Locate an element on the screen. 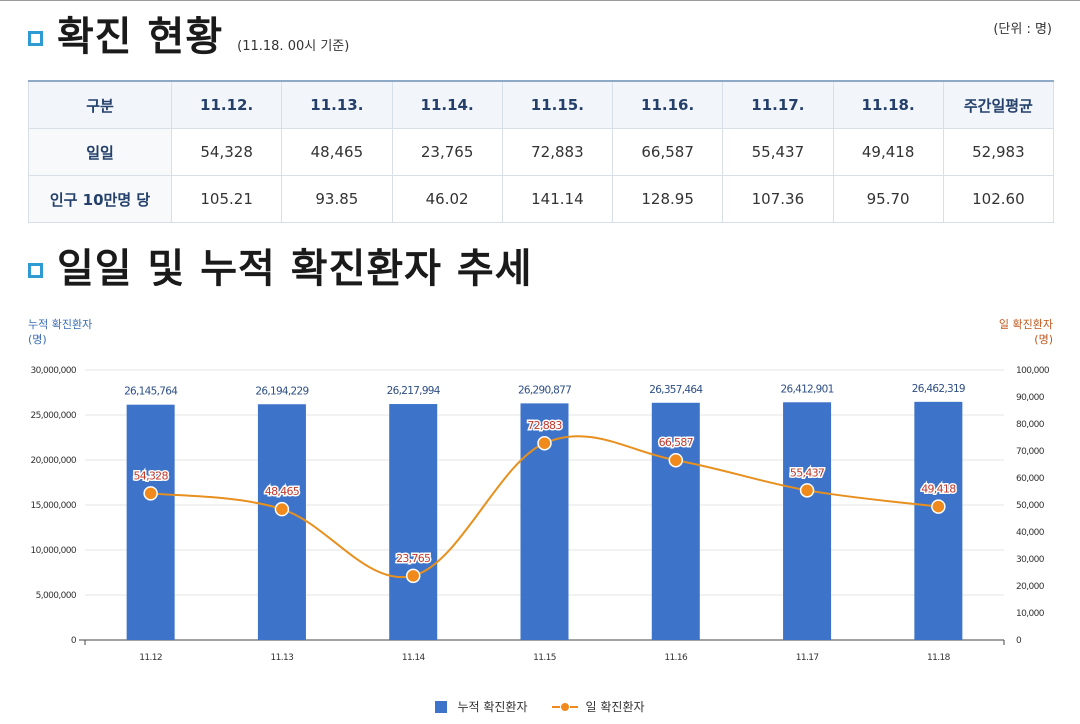  line-data-label: 48,465 is located at coordinates (282, 491).